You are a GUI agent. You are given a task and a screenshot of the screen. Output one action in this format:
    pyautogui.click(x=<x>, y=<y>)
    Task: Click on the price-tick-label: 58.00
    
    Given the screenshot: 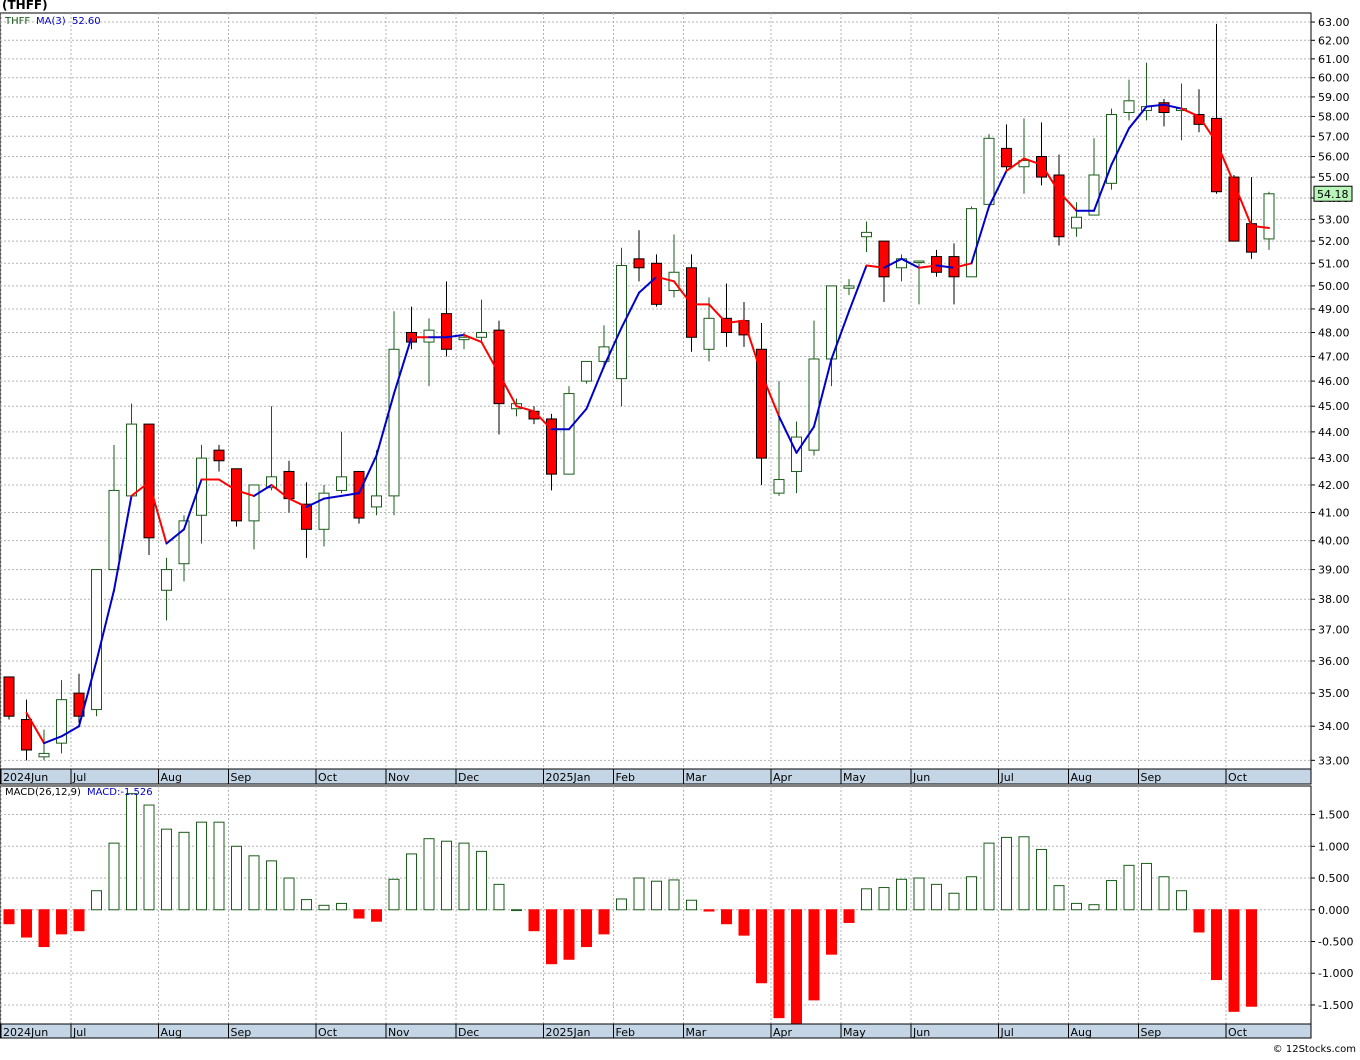 What is the action you would take?
    pyautogui.click(x=1334, y=116)
    